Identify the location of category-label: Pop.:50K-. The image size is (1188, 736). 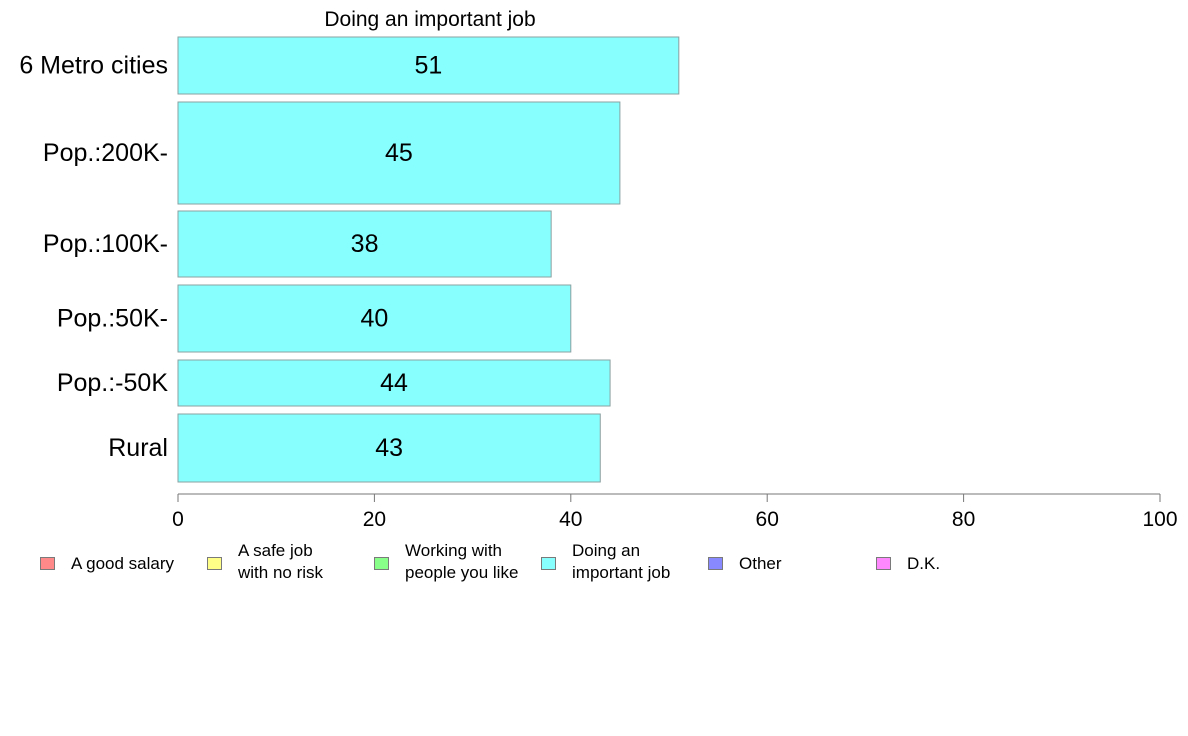
(112, 319).